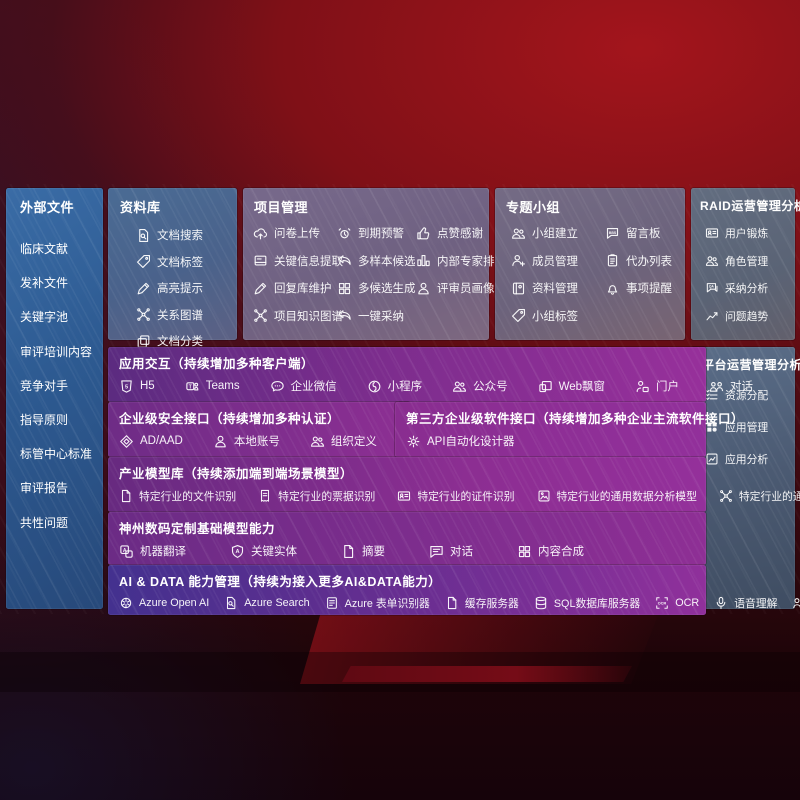 Image resolution: width=800 pixels, height=800 pixels. What do you see at coordinates (140, 207) in the screenshot?
I see `panel-title: 资料库` at bounding box center [140, 207].